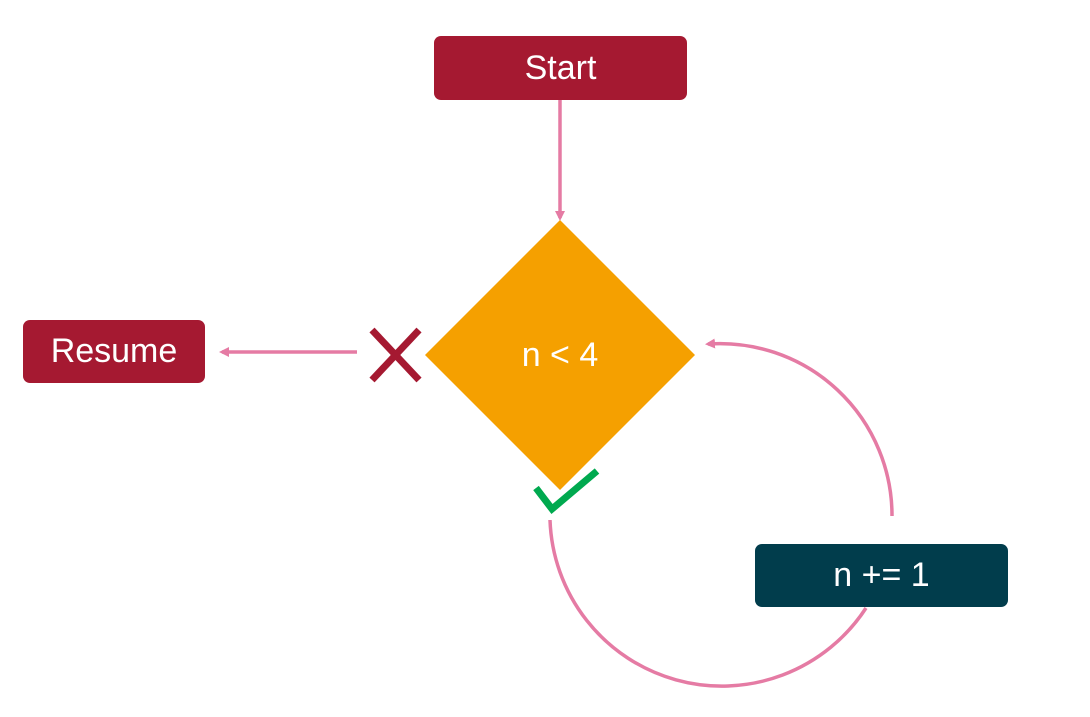 The height and width of the screenshot is (717, 1090). I want to click on resume-label: Resume, so click(114, 351).